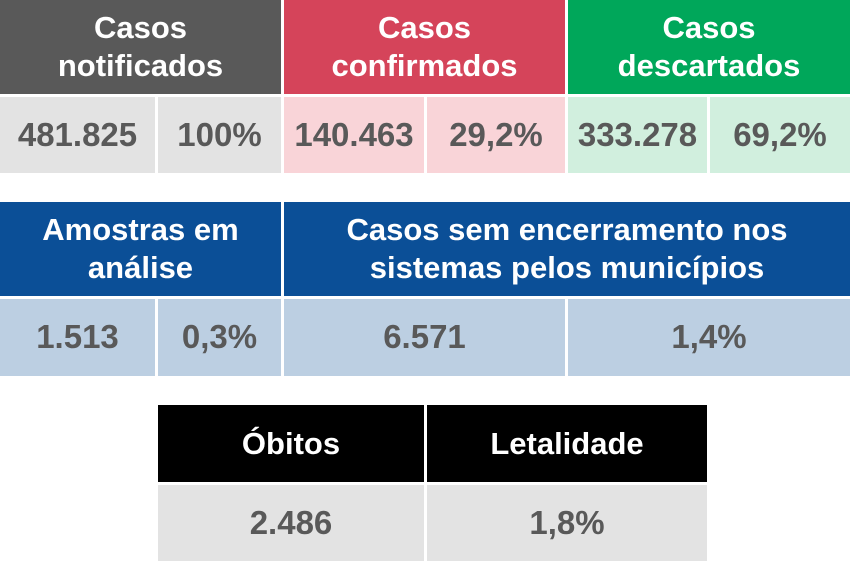  Describe the element at coordinates (140, 267) in the screenshot. I see `header-amostras-line2: análise` at that location.